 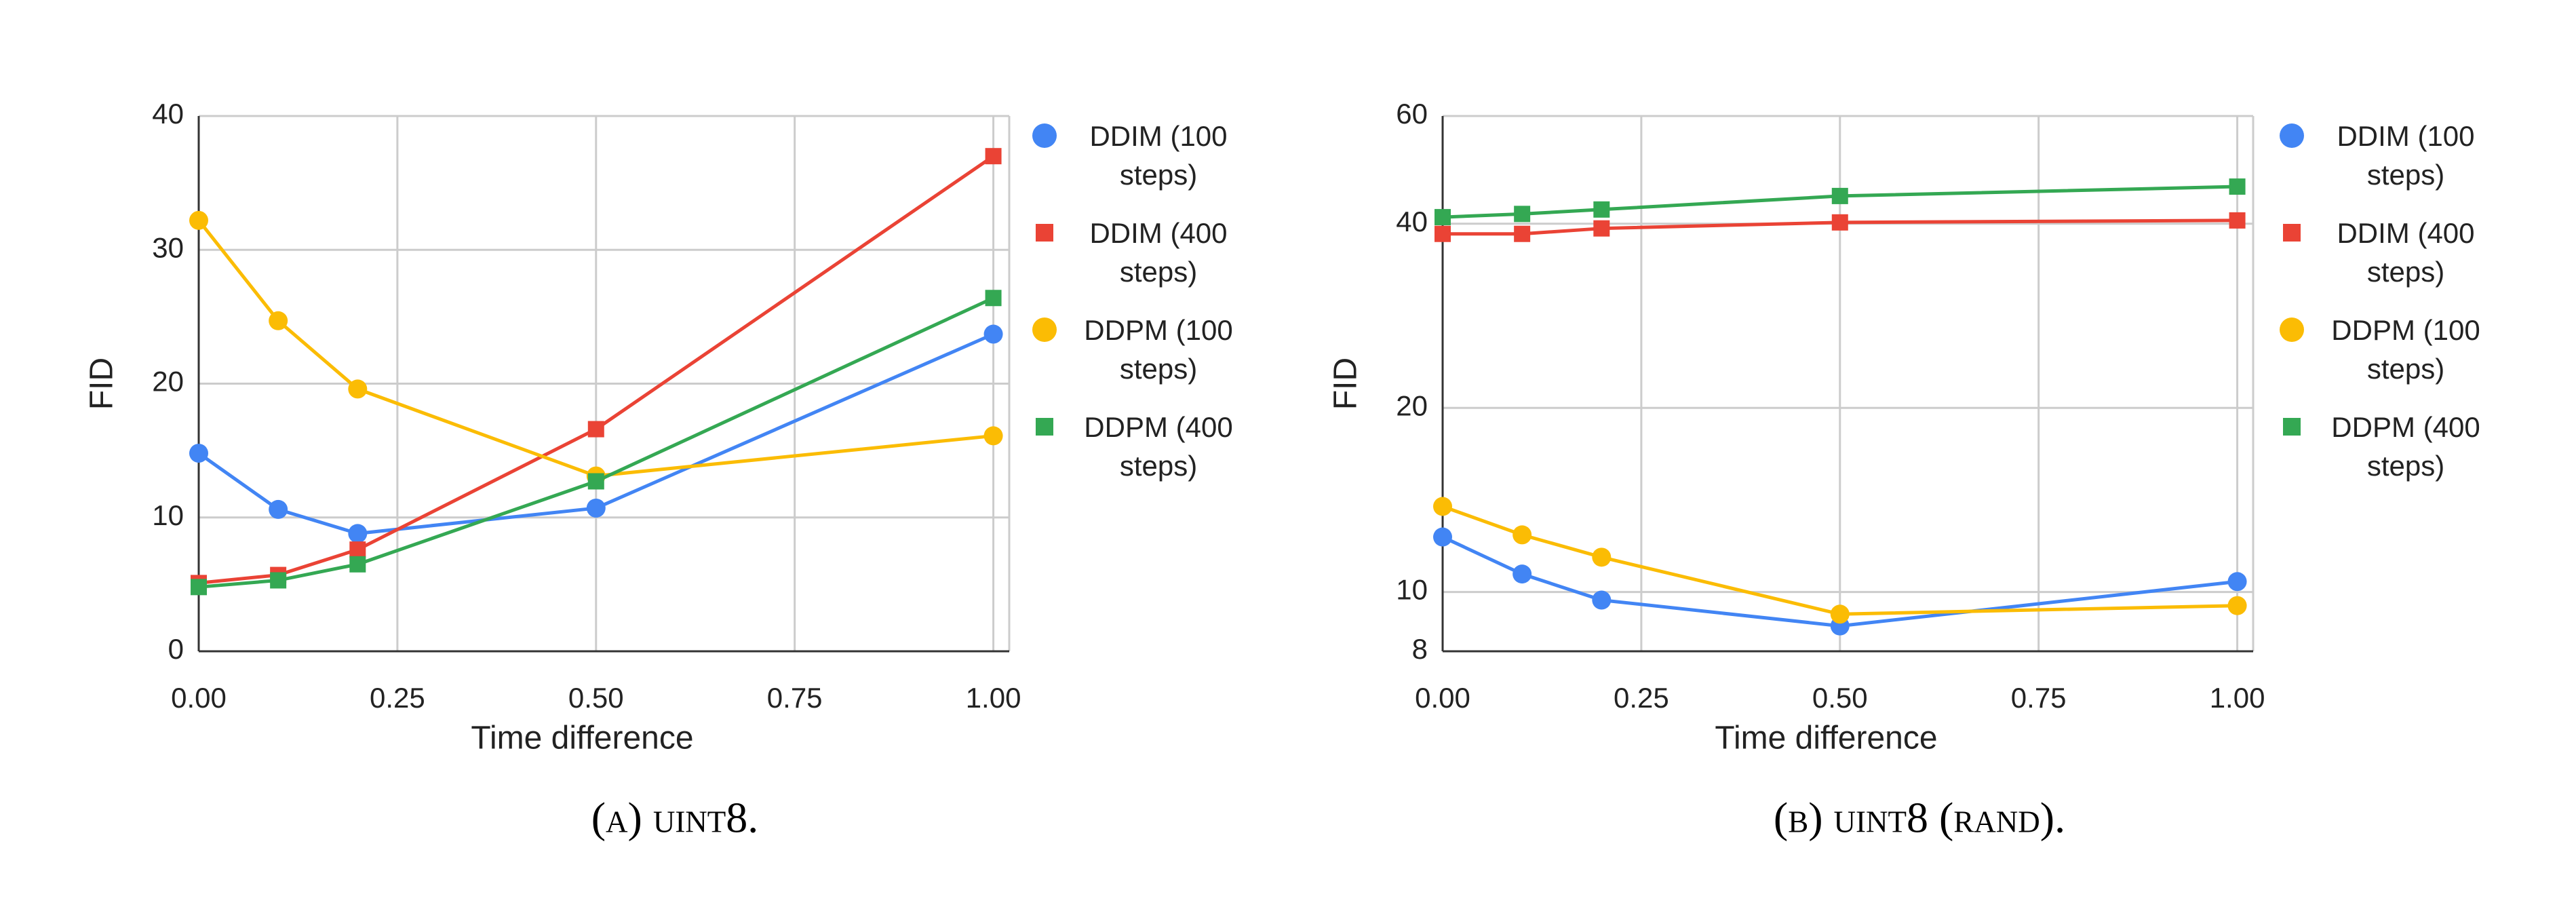 What do you see at coordinates (176, 649) in the screenshot?
I see `y-tick-label: 0` at bounding box center [176, 649].